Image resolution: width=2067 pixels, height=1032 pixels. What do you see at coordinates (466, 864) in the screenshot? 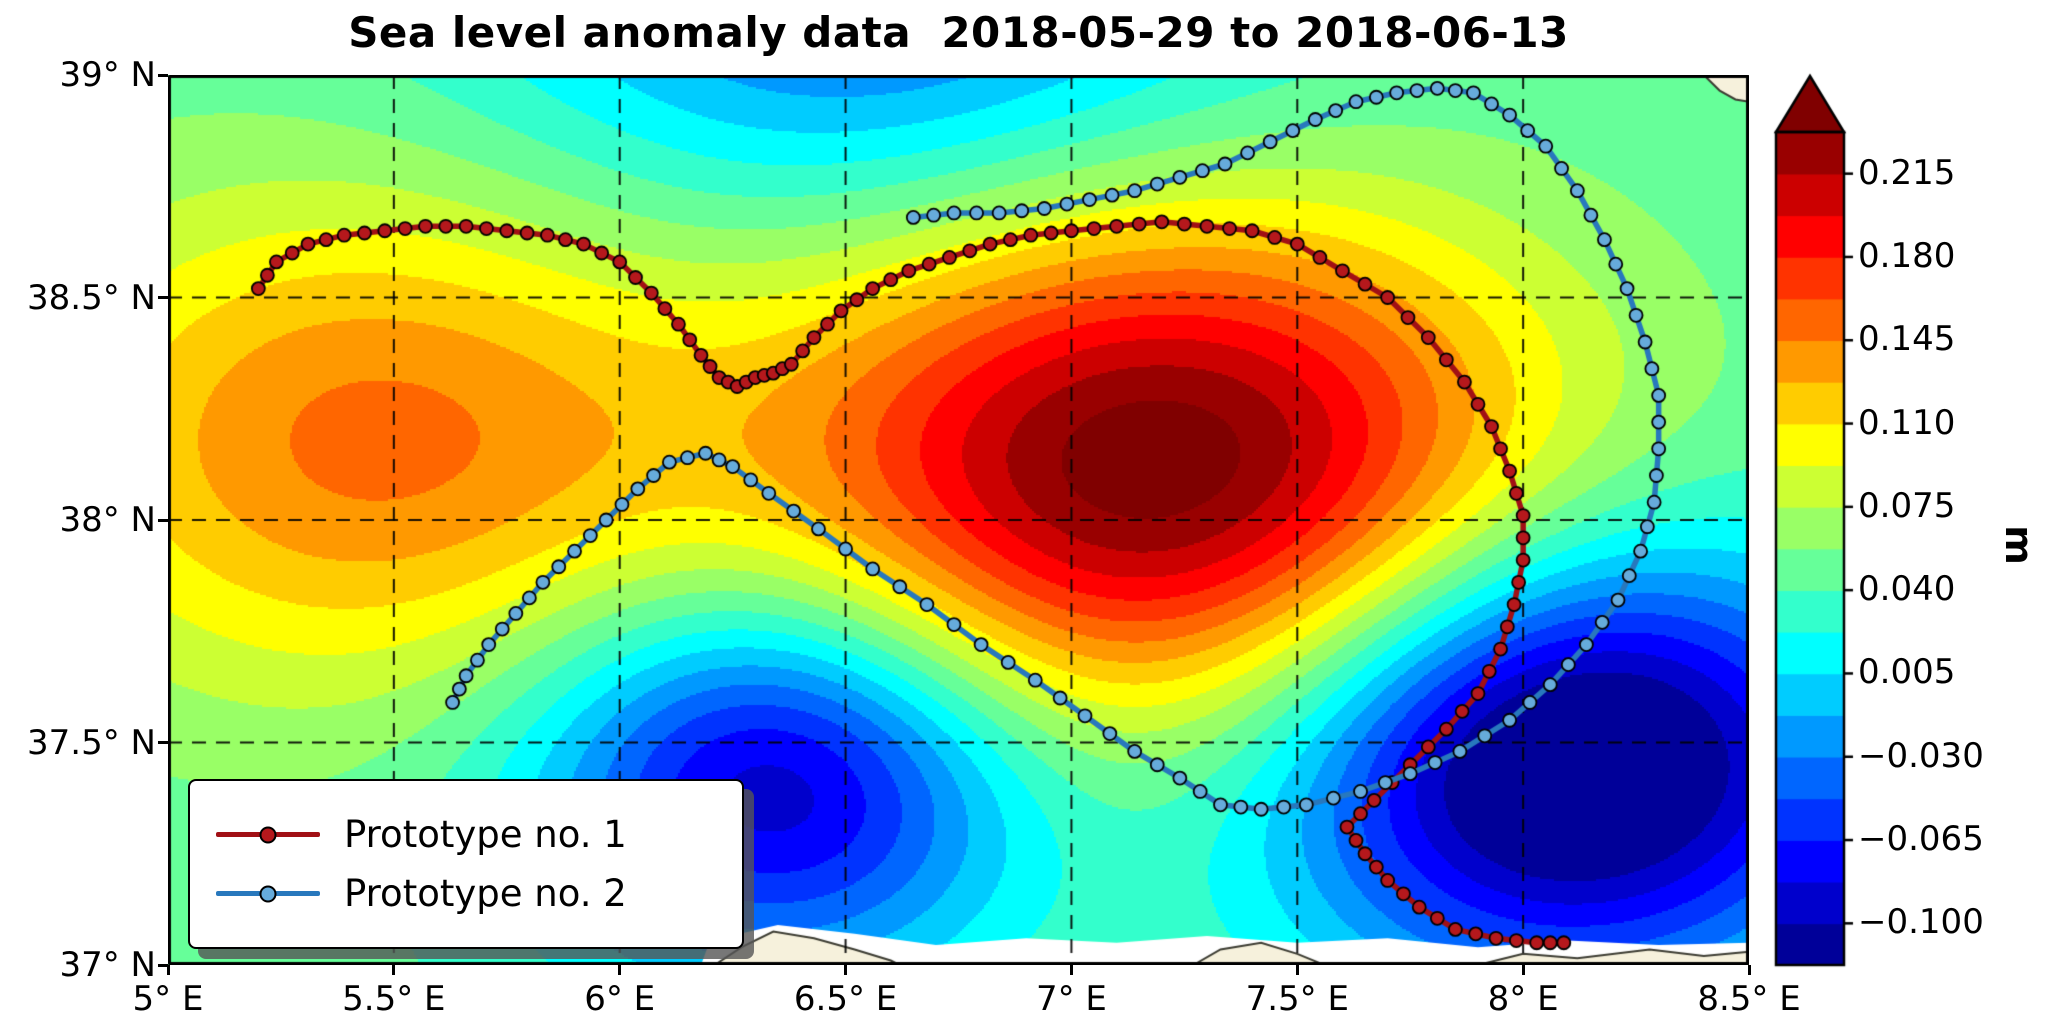
I see `legend: Prototype no. 1 Prototype no. 2` at bounding box center [466, 864].